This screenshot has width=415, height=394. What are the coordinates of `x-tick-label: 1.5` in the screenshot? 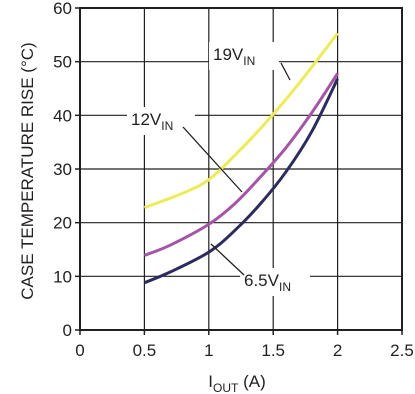 It's located at (273, 350).